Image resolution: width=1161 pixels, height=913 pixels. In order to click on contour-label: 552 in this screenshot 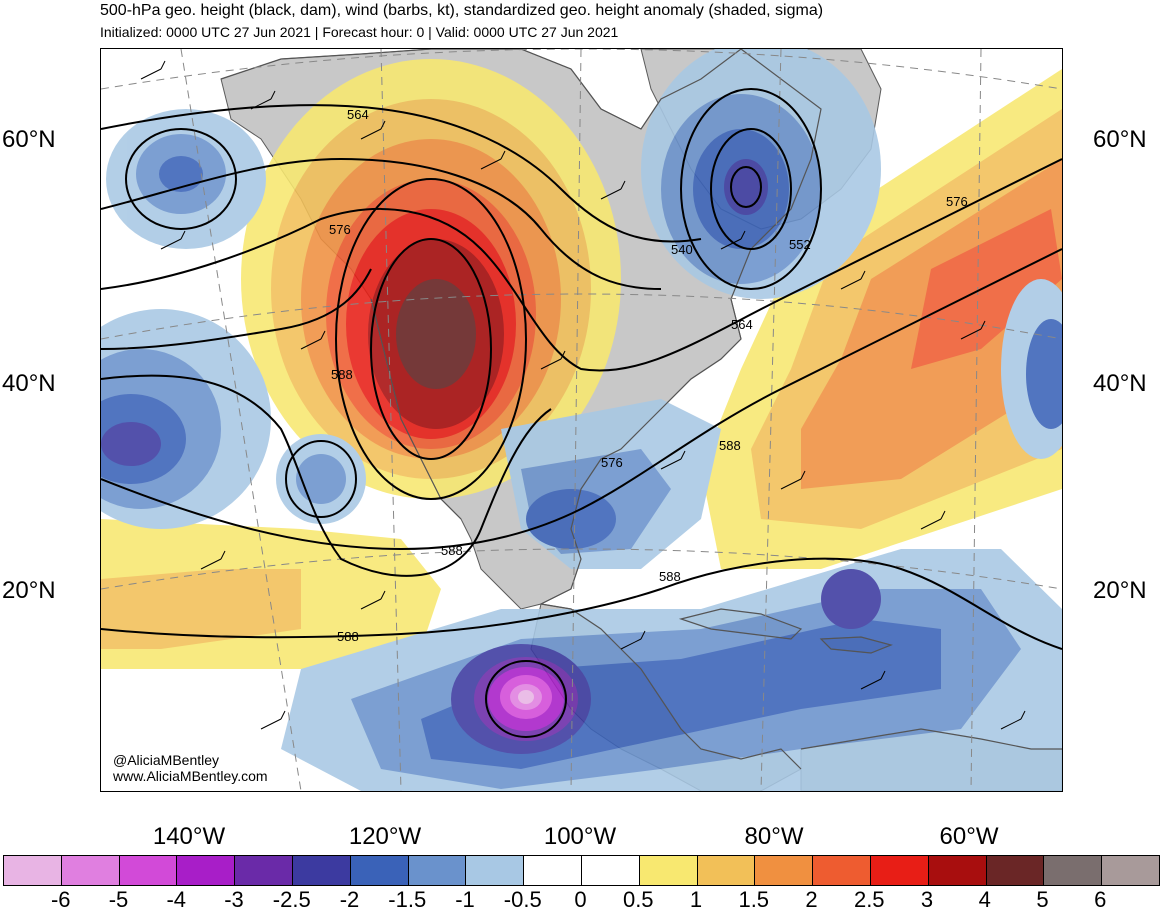, I will do `click(800, 244)`.